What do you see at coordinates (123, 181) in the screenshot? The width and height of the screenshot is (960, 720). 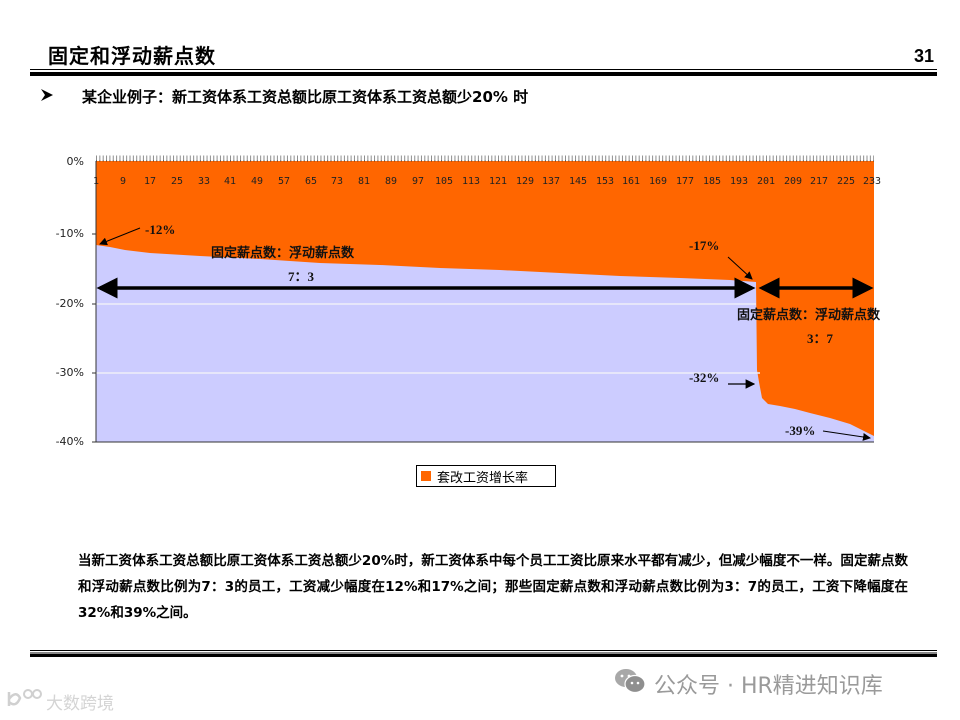 I see `x-tick-label: 9` at bounding box center [123, 181].